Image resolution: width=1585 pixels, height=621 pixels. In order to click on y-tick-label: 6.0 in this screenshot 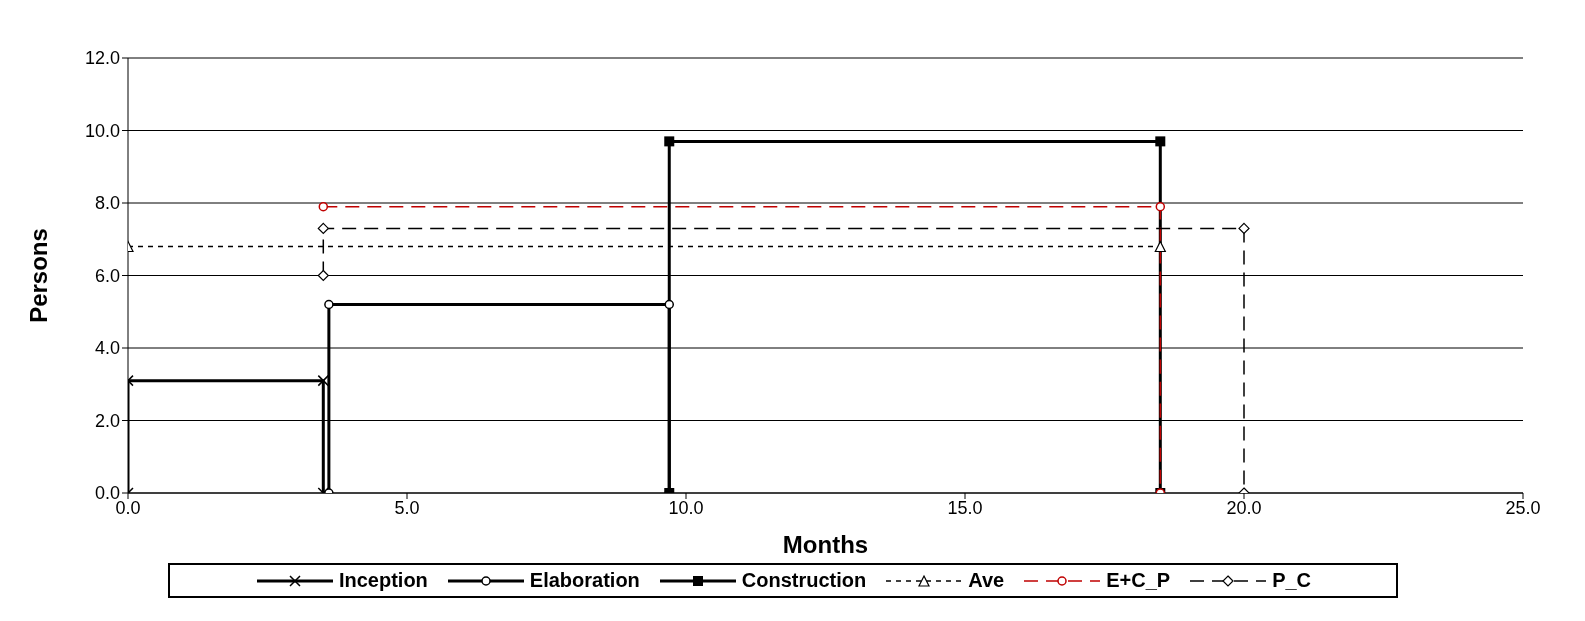, I will do `click(107, 275)`.